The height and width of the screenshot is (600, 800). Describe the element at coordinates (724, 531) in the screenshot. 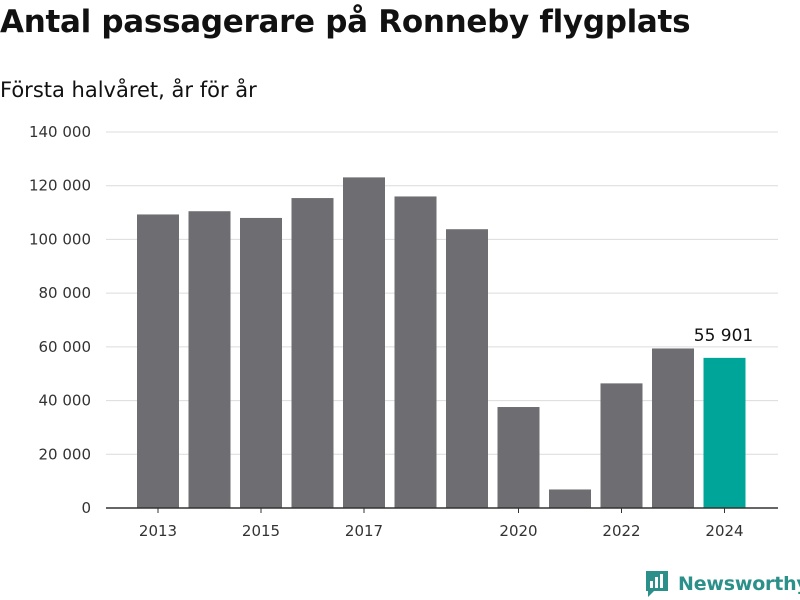

I see `x-tick-label: 2024` at that location.